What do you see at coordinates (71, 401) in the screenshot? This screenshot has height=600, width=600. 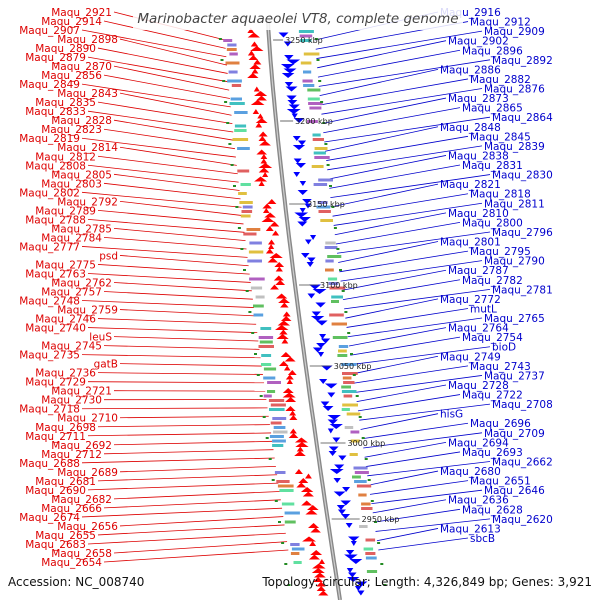 I see `reverse-gene-label: Maqu_2730` at bounding box center [71, 401].